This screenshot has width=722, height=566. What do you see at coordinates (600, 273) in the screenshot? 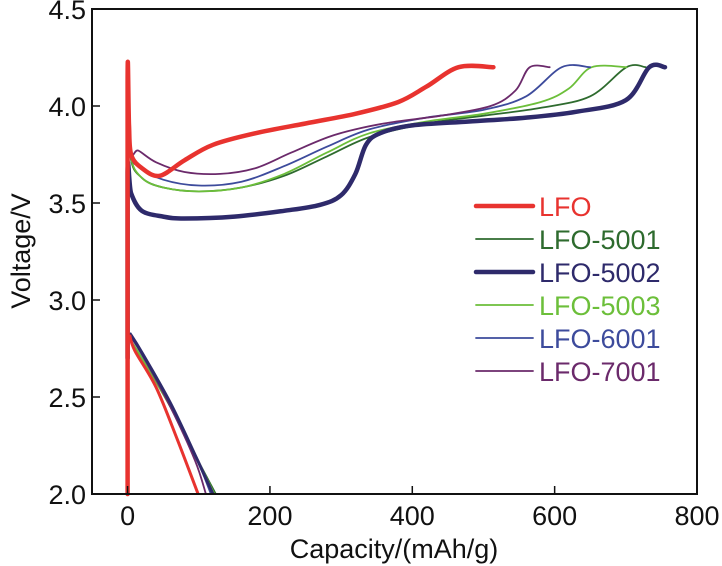
I see `legend-label-lfo-5002: LFO-5002` at bounding box center [600, 273].